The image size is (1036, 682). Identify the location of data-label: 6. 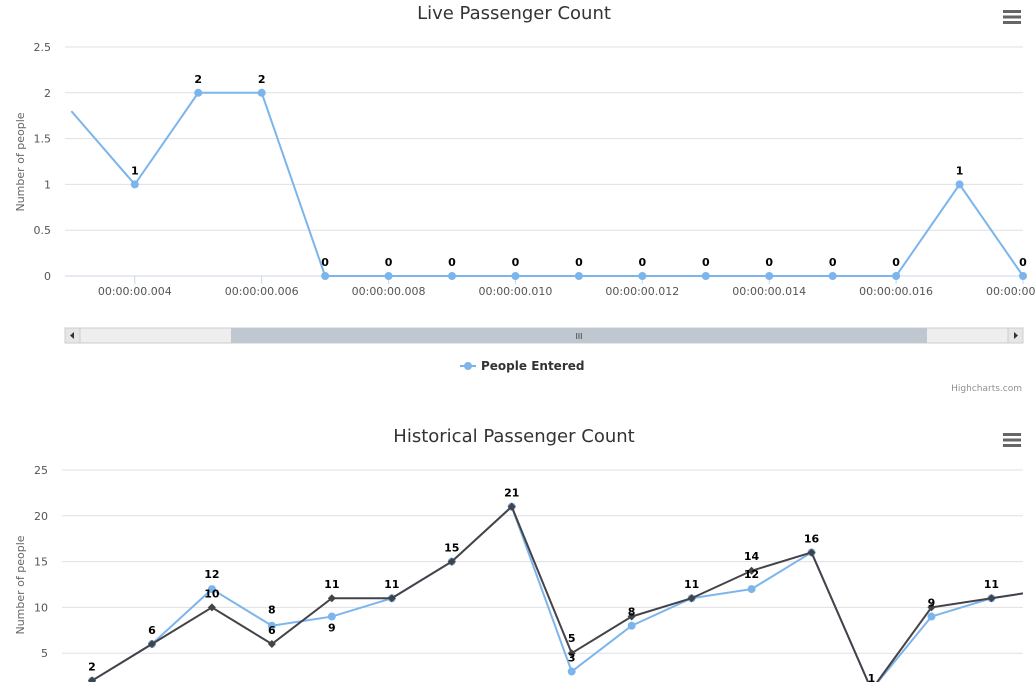
(152, 630).